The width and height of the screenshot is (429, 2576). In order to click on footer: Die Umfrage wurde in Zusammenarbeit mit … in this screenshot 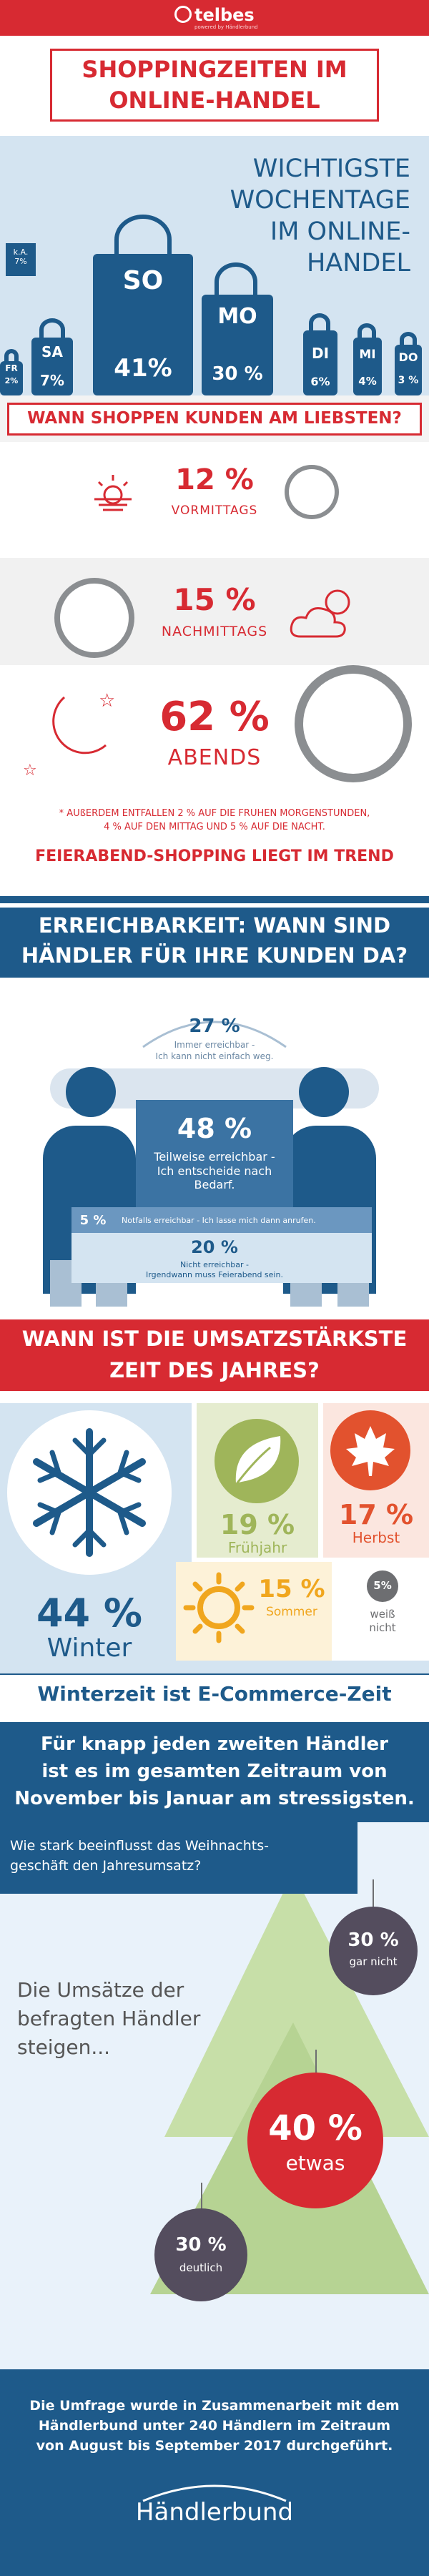, I will do `click(214, 2472)`.